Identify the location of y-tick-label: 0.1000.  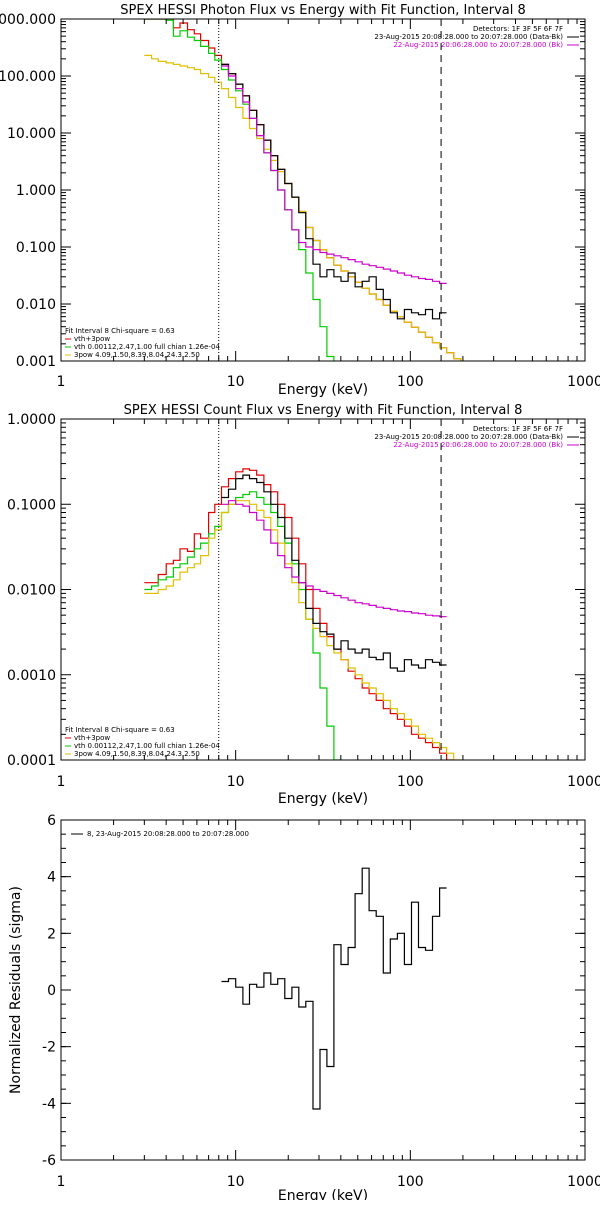
(31, 505).